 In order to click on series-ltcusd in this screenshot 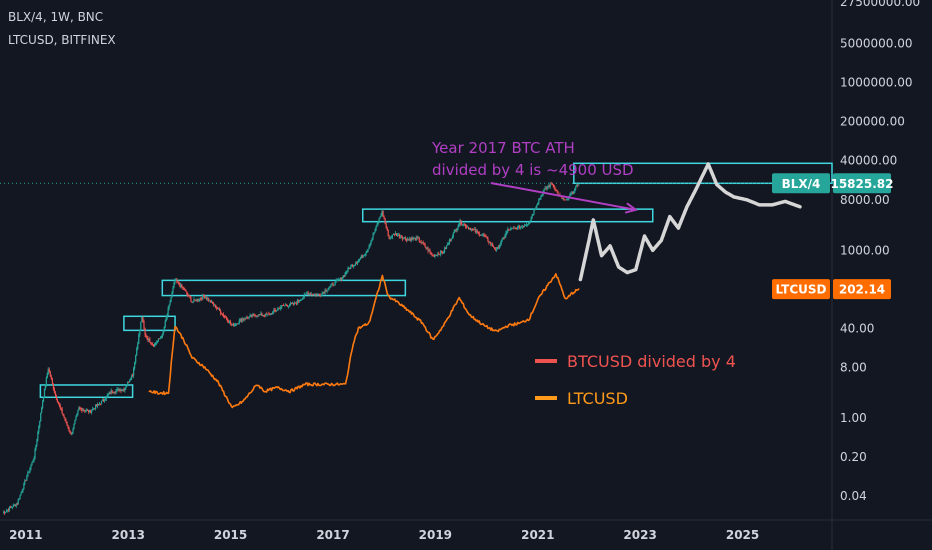, I will do `click(364, 341)`.